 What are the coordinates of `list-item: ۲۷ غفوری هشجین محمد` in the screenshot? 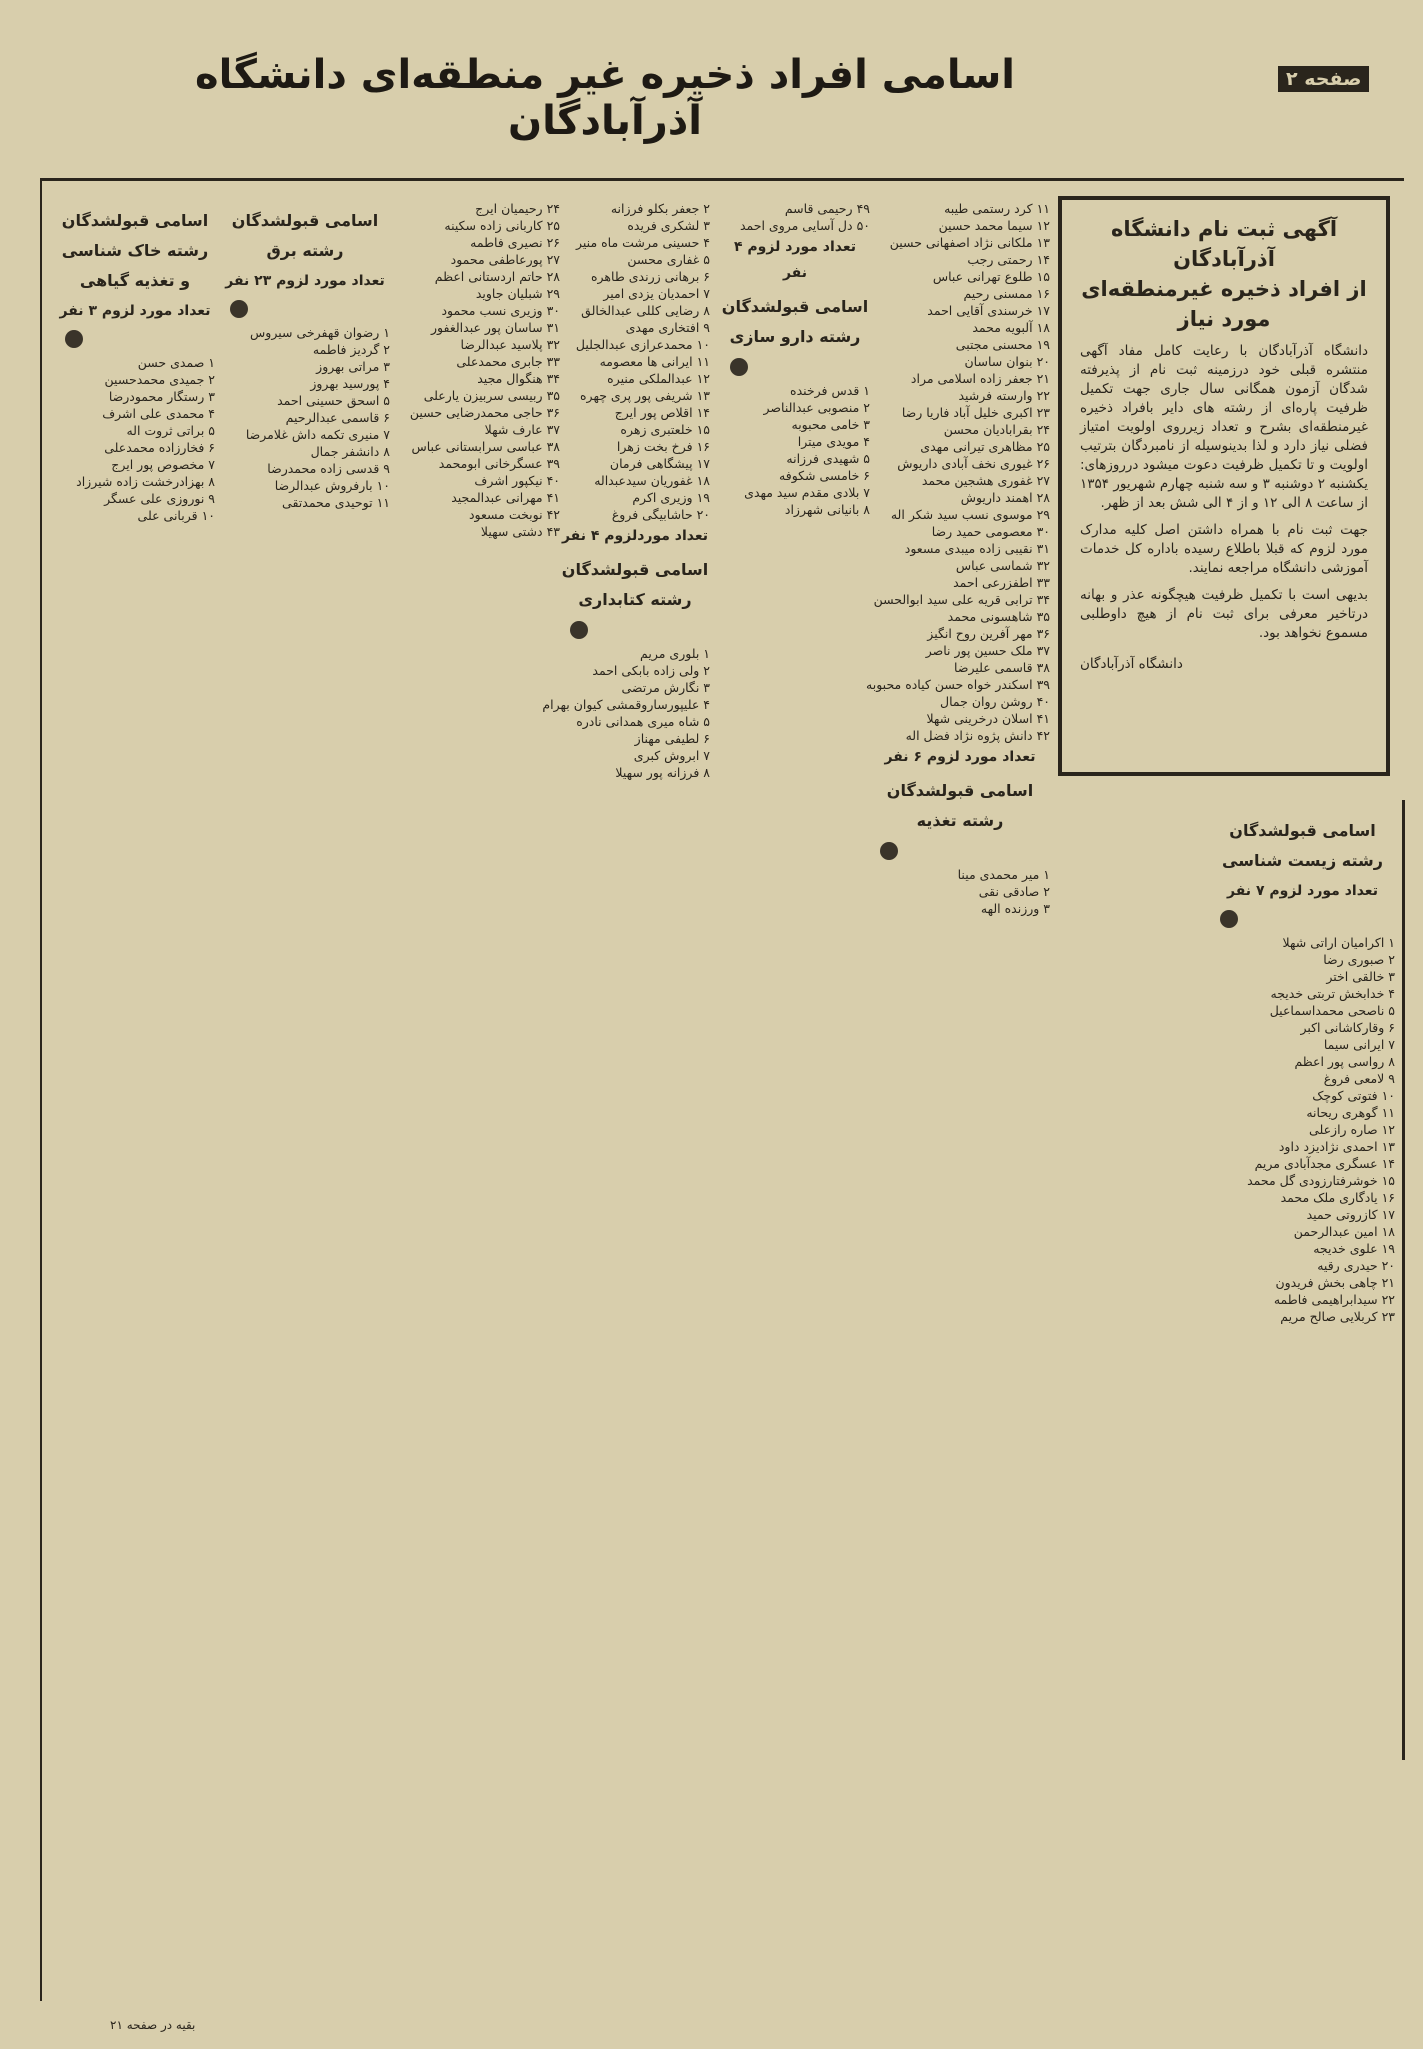 It's located at (985, 480).